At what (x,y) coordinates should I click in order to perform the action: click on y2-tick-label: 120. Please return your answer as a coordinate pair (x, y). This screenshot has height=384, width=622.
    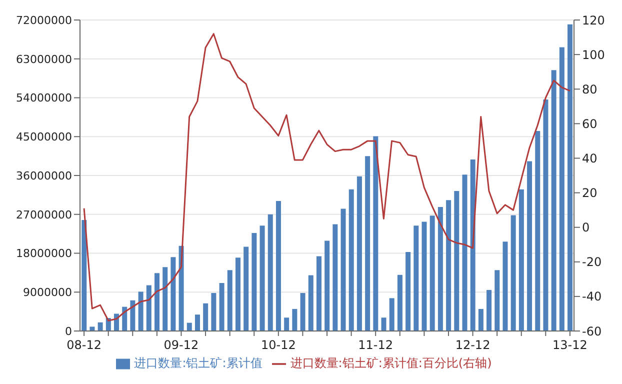
    Looking at the image, I should click on (593, 20).